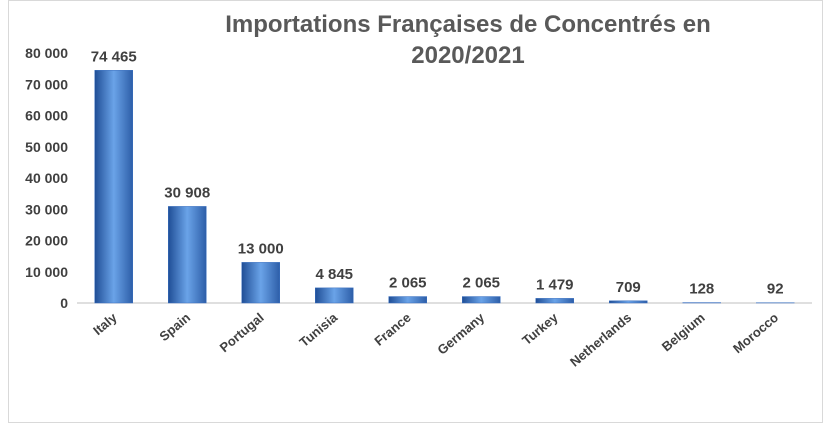 This screenshot has width=823, height=423. I want to click on x-tick-label: France, so click(392, 329).